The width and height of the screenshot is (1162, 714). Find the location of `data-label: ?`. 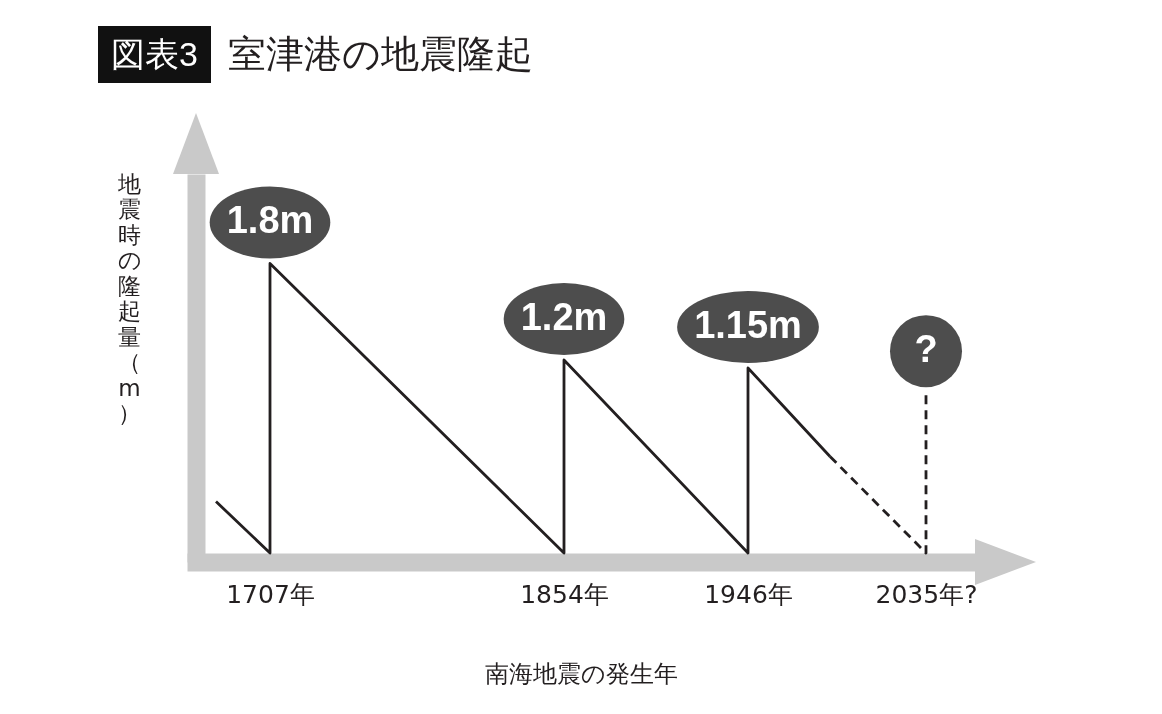

data-label: ? is located at coordinates (926, 349).